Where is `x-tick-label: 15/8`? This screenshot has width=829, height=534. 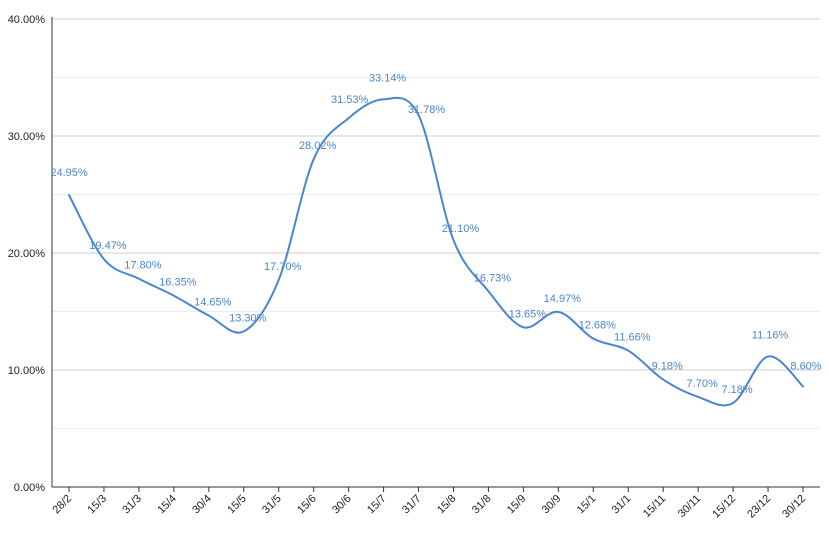
x-tick-label: 15/8 is located at coordinates (447, 505).